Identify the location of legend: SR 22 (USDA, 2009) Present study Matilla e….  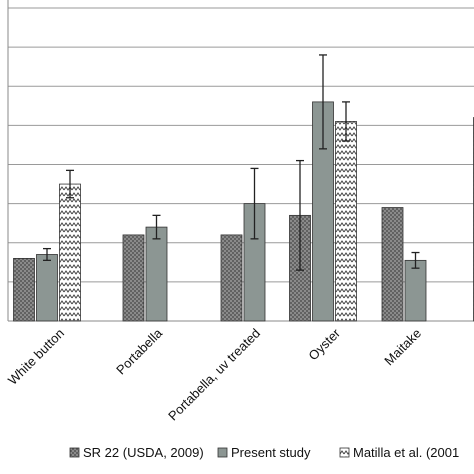
(264, 452).